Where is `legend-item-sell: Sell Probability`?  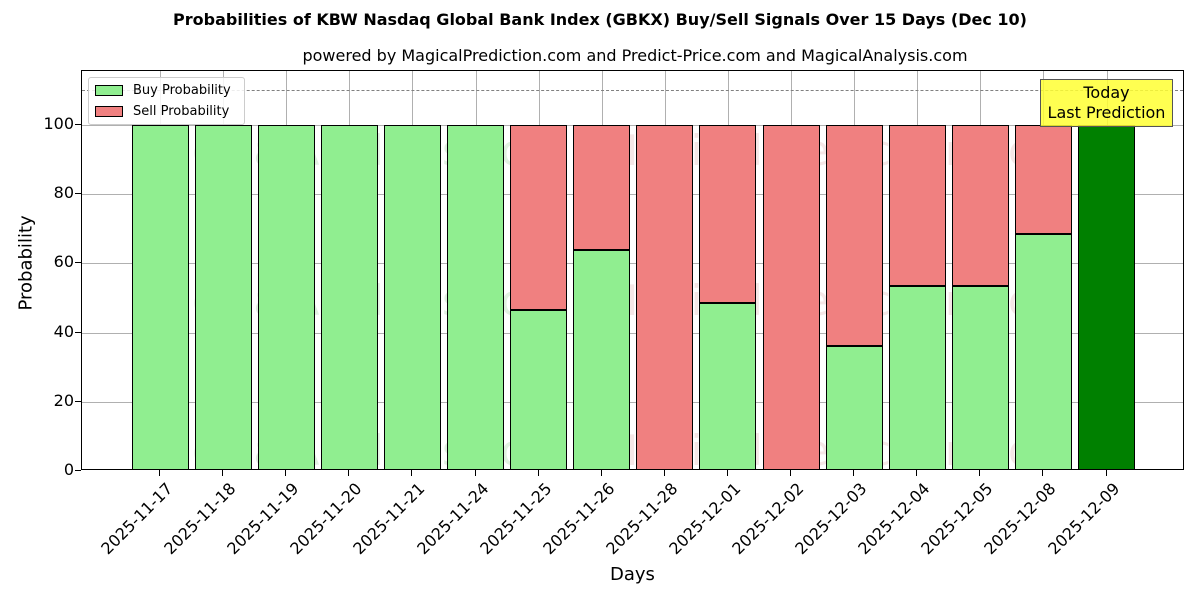 legend-item-sell: Sell Probability is located at coordinates (162, 111).